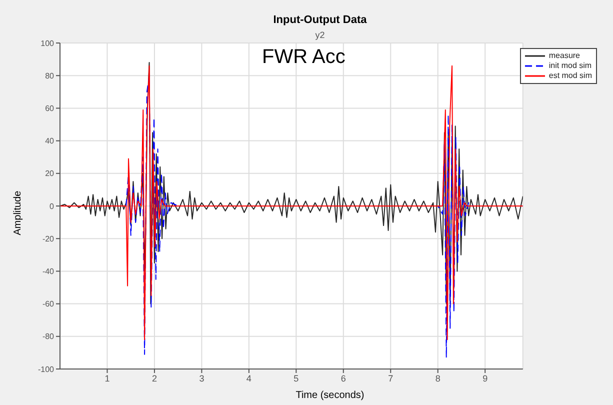  What do you see at coordinates (570, 66) in the screenshot?
I see `legend-label: init mod sim` at bounding box center [570, 66].